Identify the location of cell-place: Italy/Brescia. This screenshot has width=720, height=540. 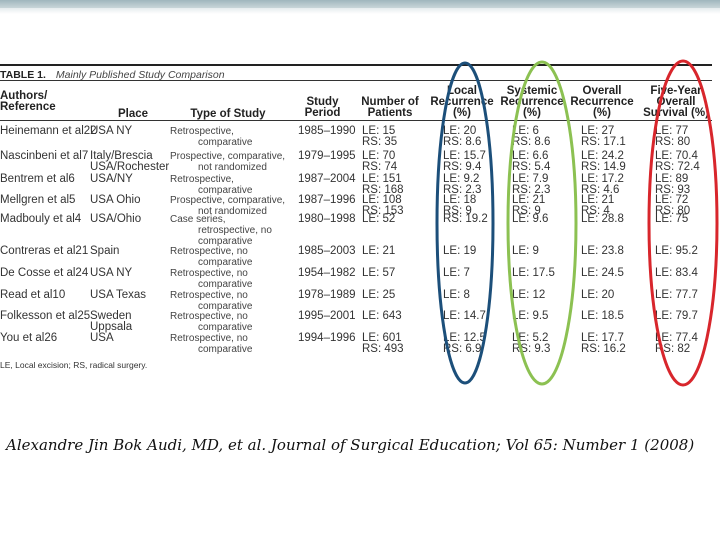
(121, 156).